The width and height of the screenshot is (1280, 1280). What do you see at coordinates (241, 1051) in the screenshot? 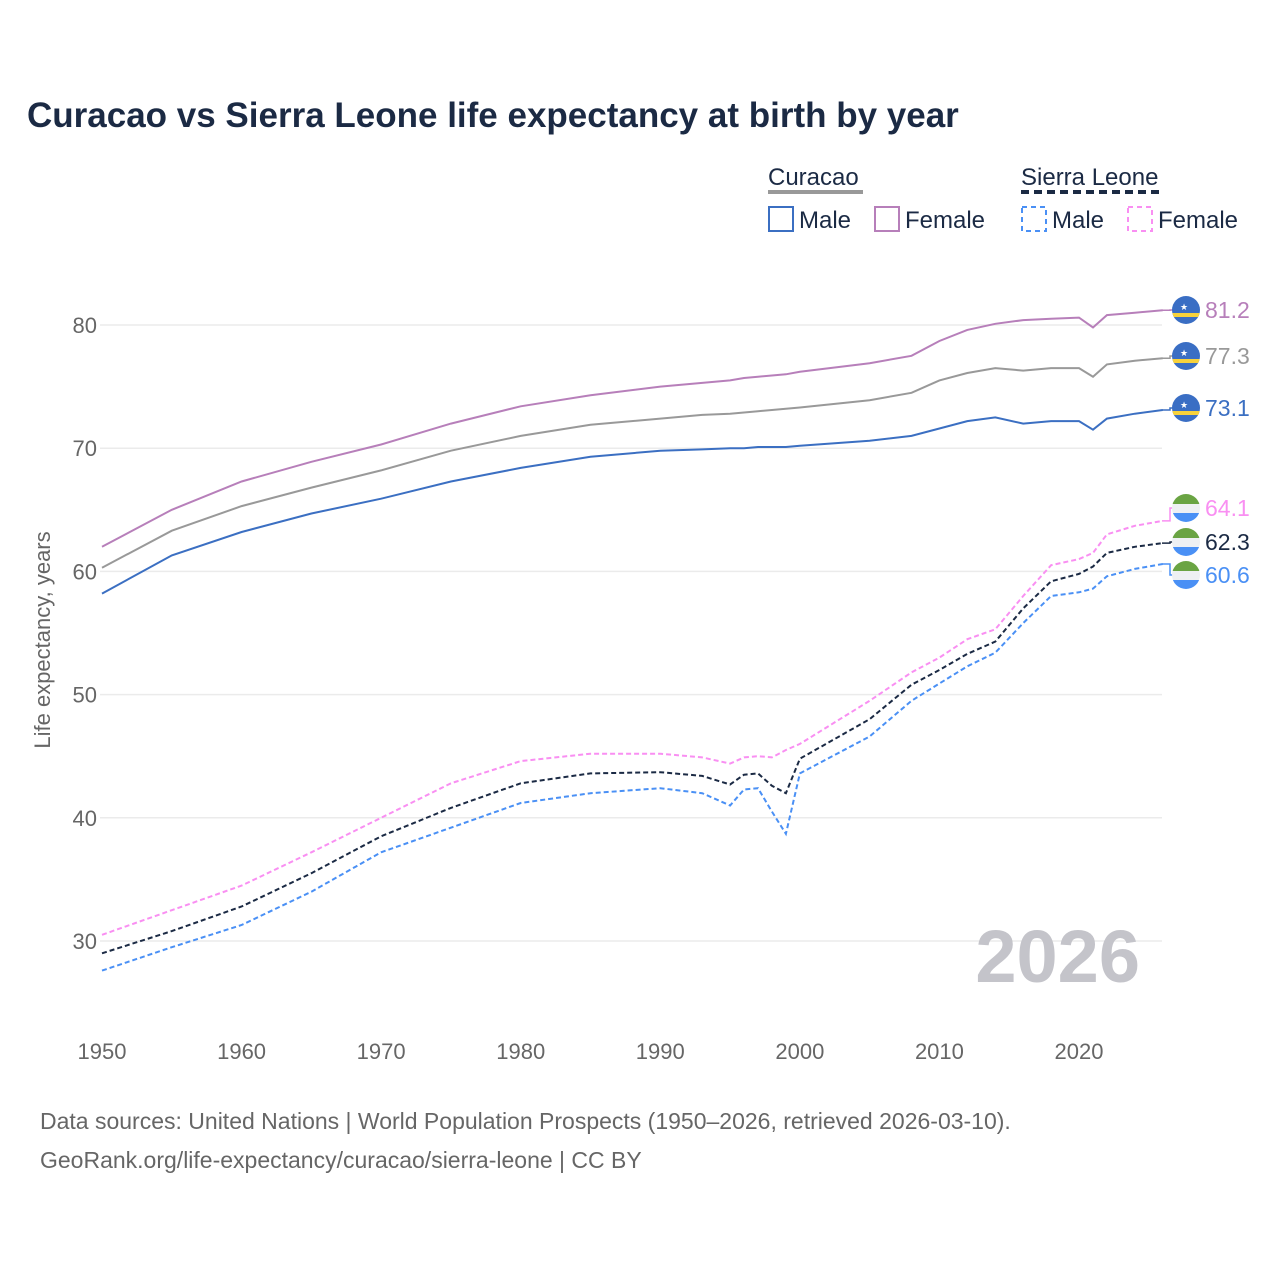
I see `x-tick-label: 1960` at bounding box center [241, 1051].